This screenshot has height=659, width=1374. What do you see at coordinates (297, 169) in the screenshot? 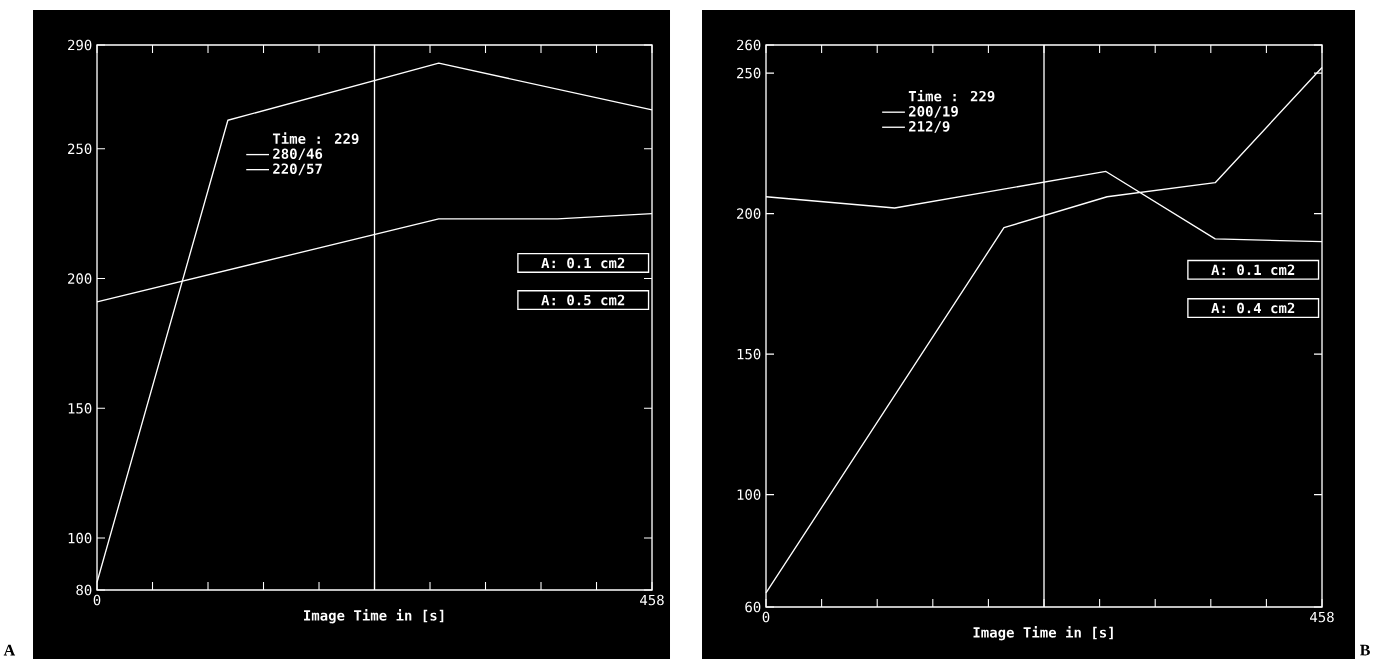
I see `legend-label: 220/57` at bounding box center [297, 169].